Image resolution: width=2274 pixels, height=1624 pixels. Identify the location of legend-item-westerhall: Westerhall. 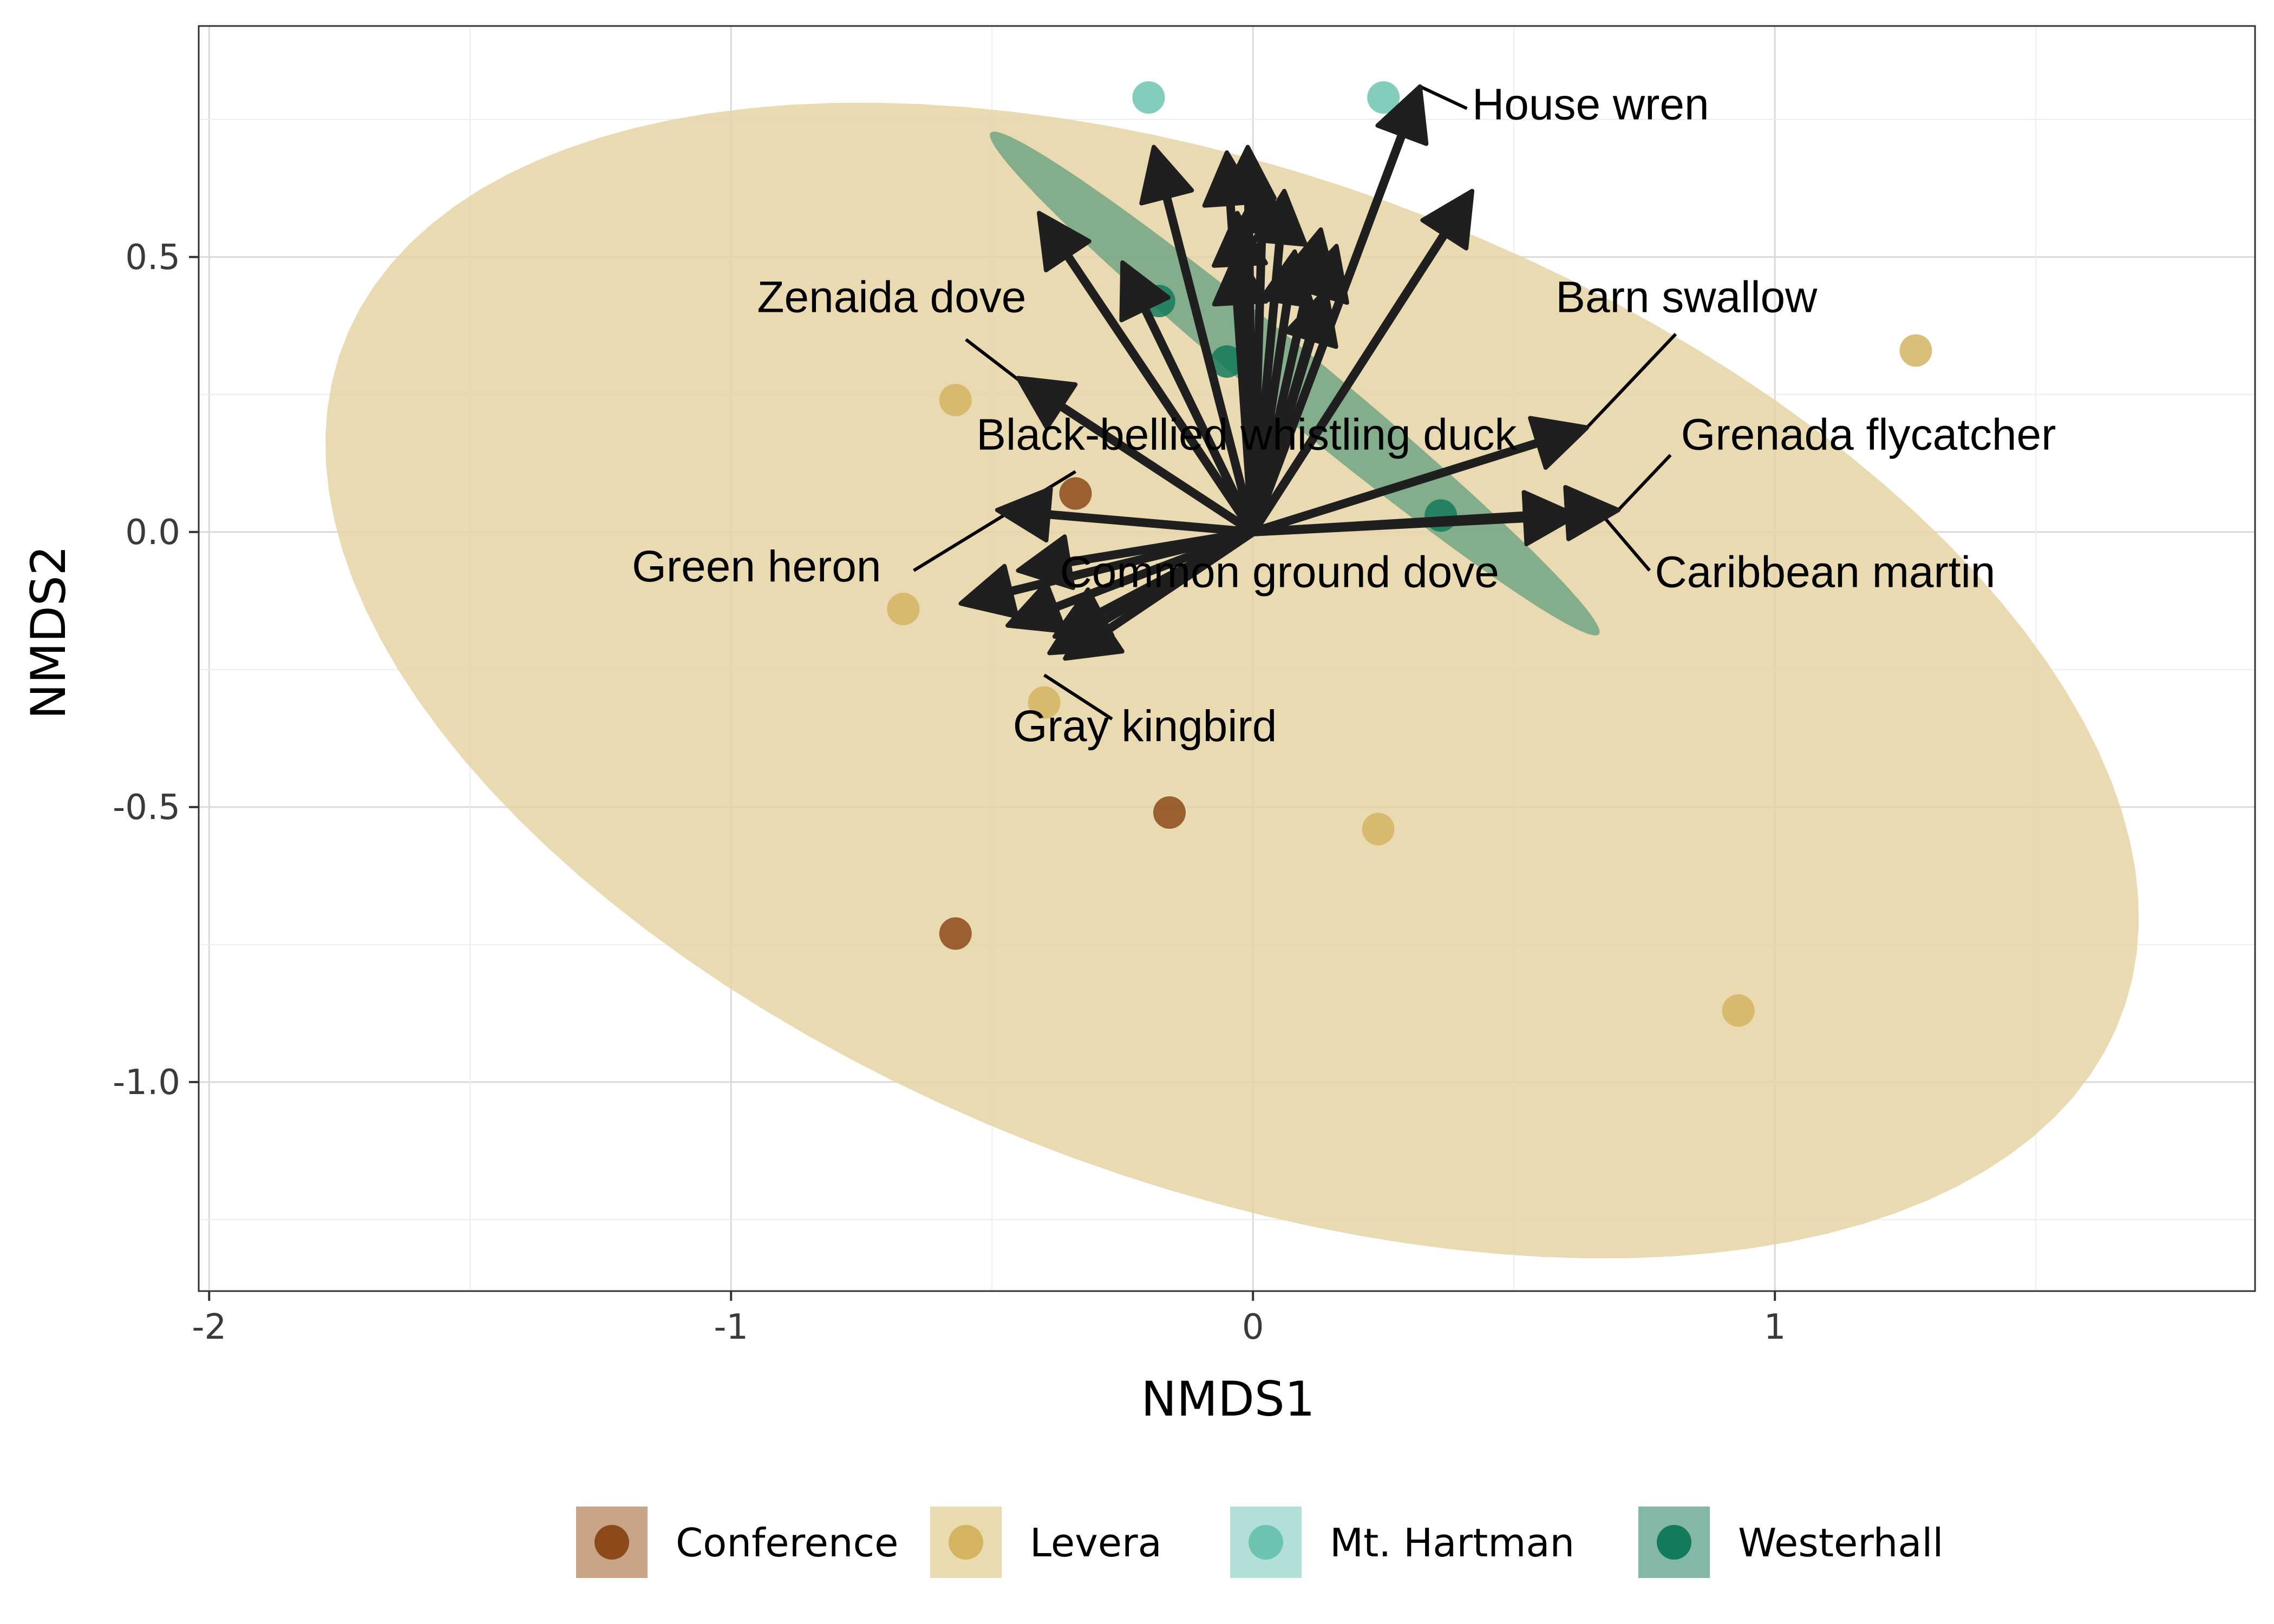
(1791, 1542).